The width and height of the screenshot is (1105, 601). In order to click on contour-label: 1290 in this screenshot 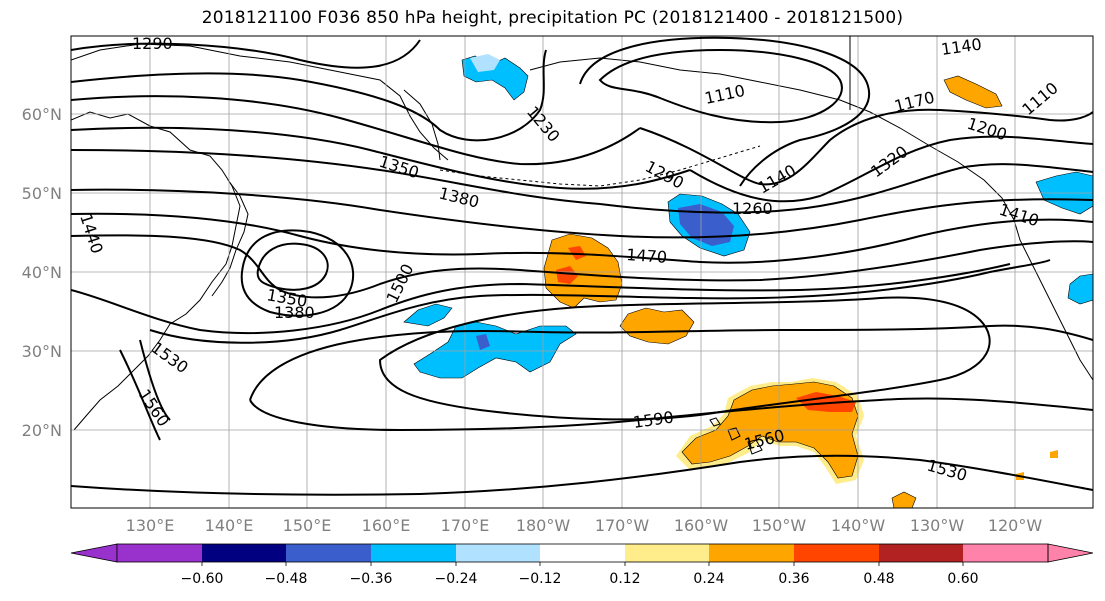, I will do `click(152, 43)`.